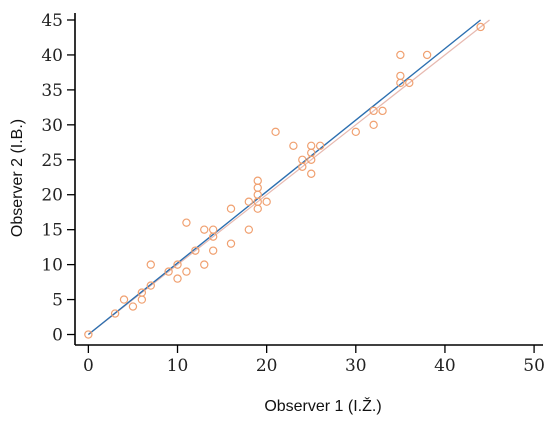 This screenshot has width=550, height=422. What do you see at coordinates (57, 301) in the screenshot?
I see `y-tick-label: 5` at bounding box center [57, 301].